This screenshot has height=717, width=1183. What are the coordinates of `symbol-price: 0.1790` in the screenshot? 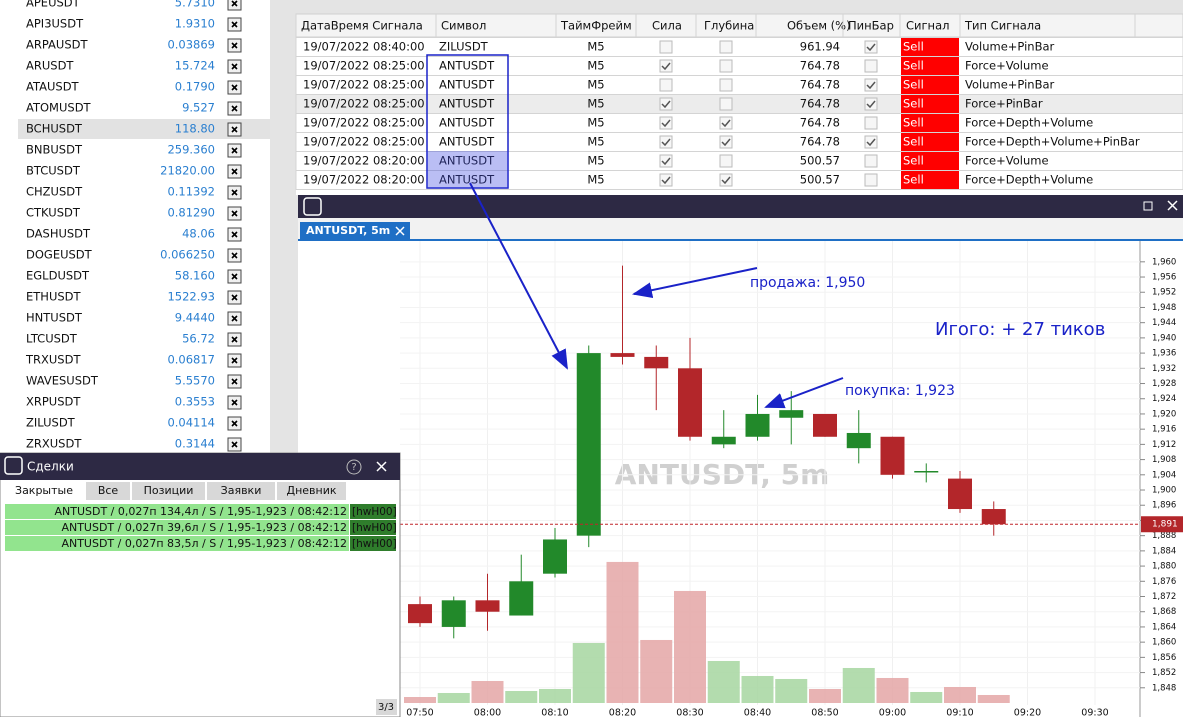 It's located at (195, 87).